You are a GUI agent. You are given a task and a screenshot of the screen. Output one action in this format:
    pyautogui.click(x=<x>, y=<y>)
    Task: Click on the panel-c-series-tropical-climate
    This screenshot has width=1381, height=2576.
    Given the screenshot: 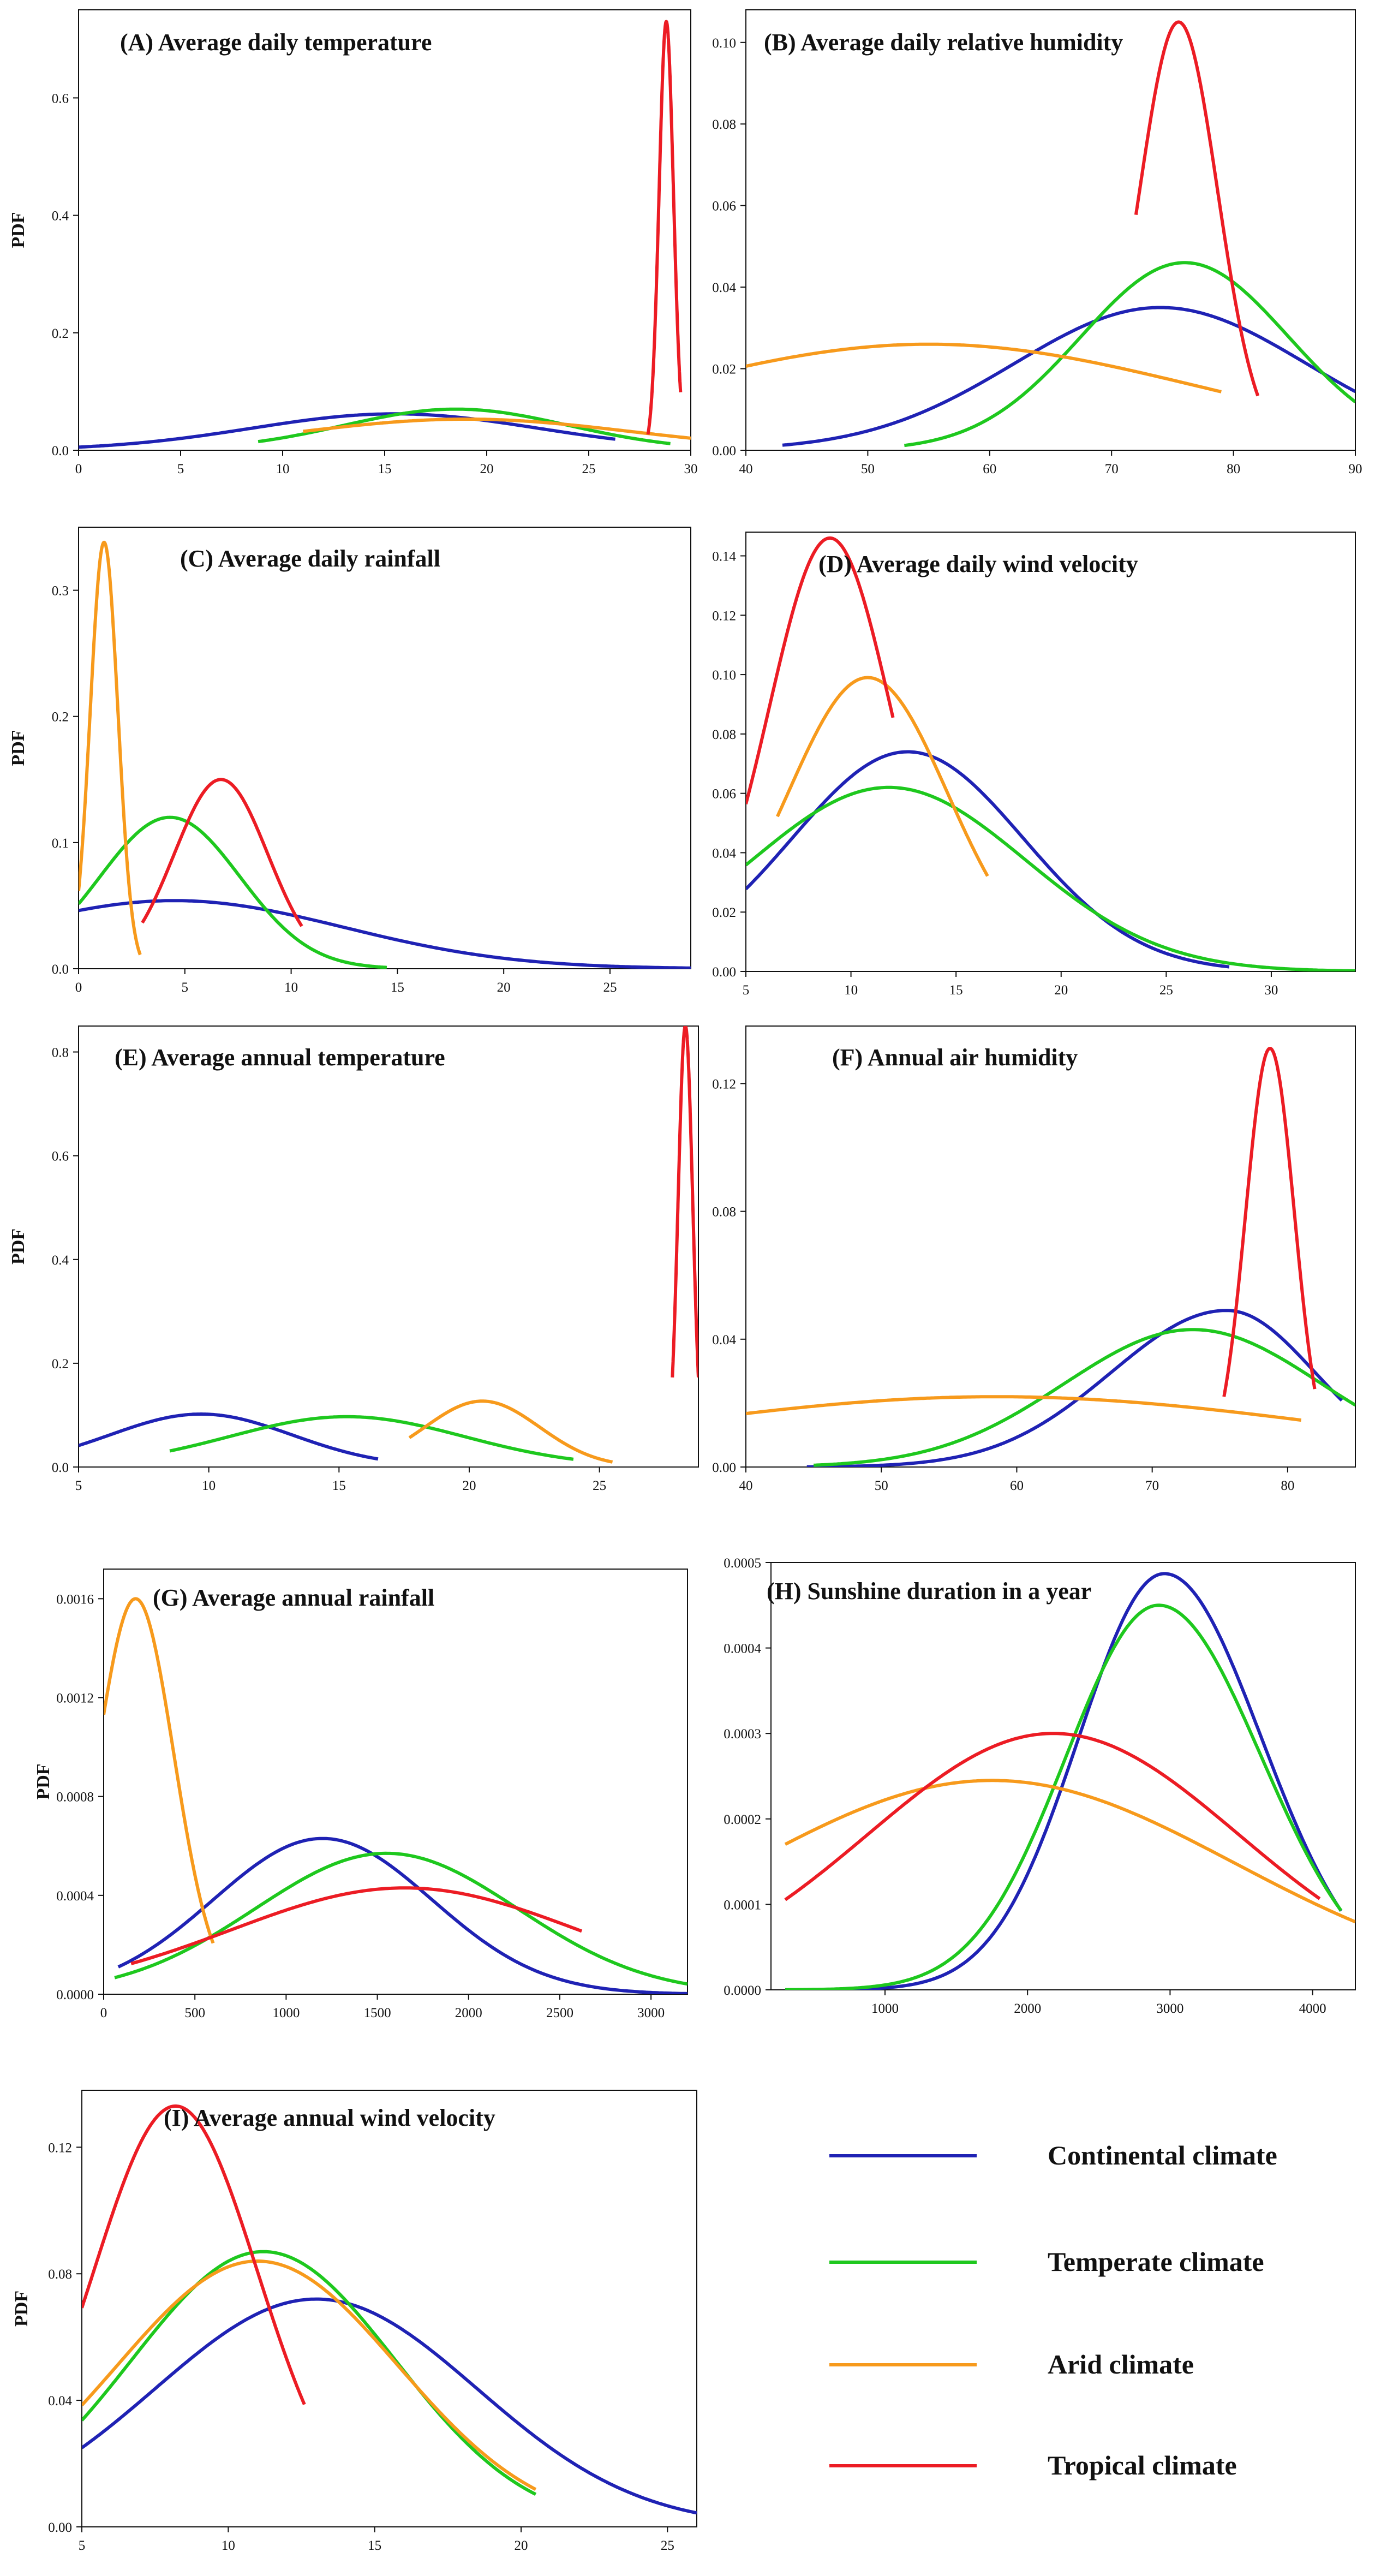 What is the action you would take?
    pyautogui.click(x=222, y=852)
    